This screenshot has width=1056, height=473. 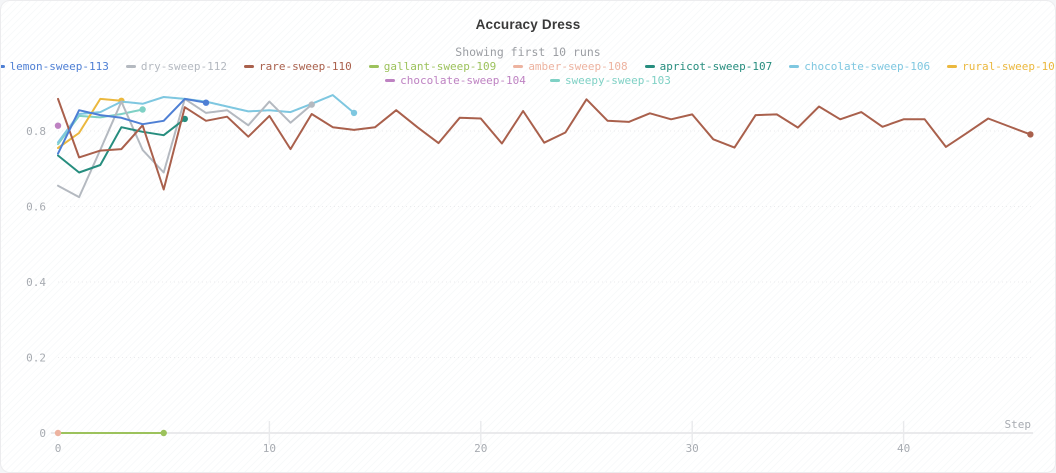 I want to click on legend-item-lemon-sweep-113: lemon-sweep-113, so click(x=55, y=66).